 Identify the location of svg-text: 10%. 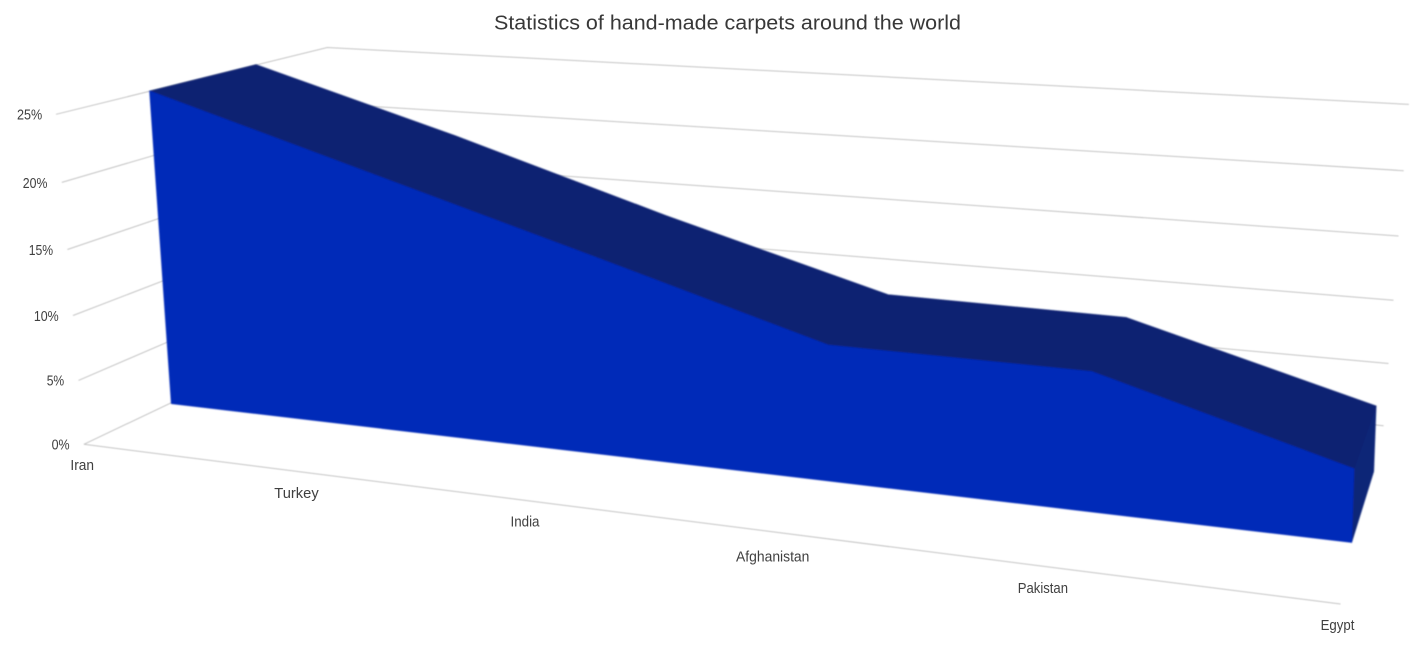
(46, 317).